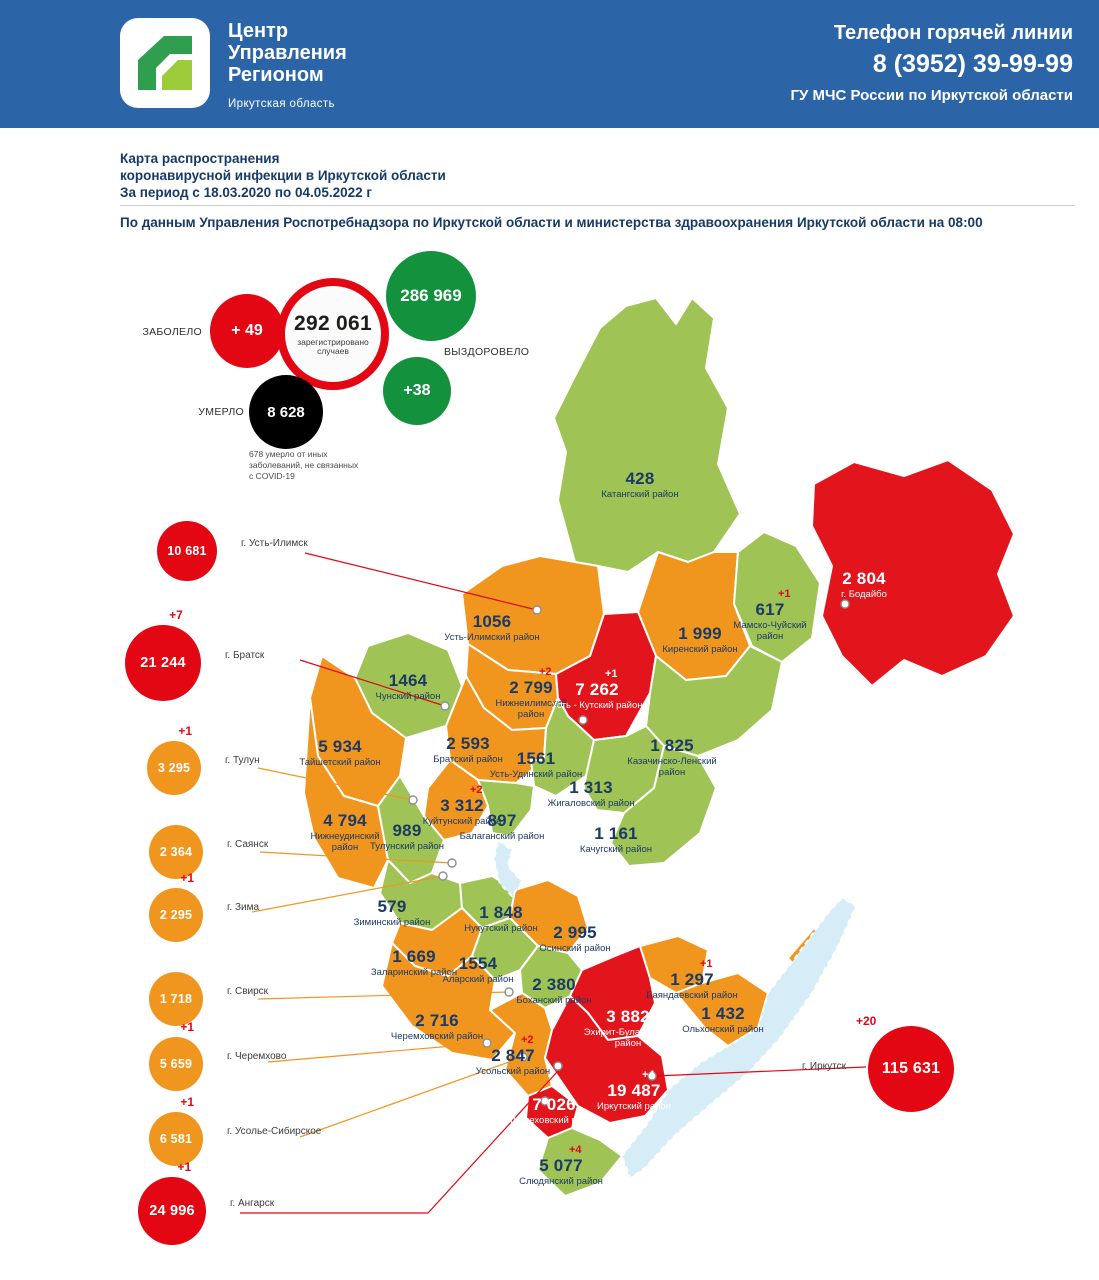 This screenshot has height=1280, width=1099. I want to click on district-usolsky, so click(521, 1044).